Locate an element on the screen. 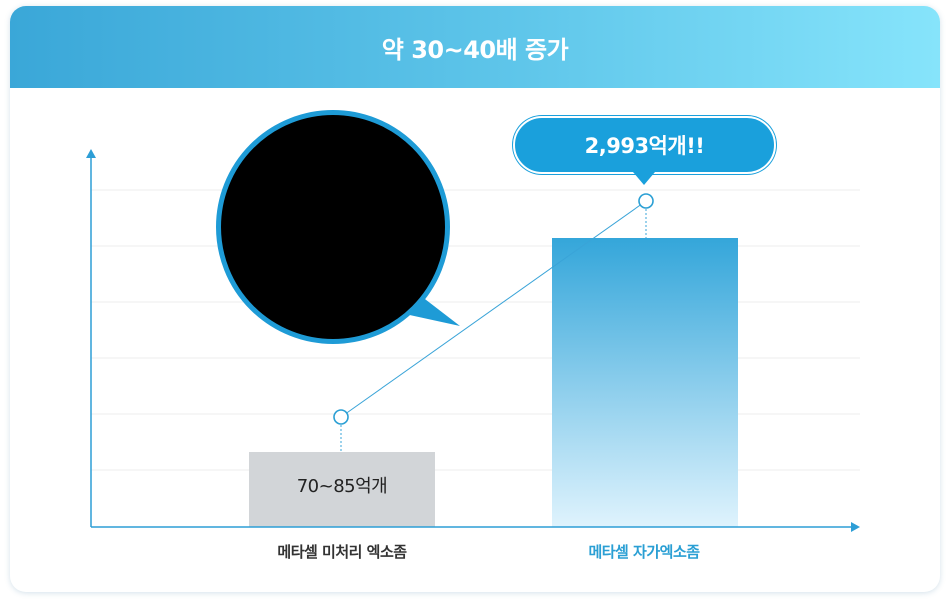 This screenshot has height=606, width=950. y-axis-arrow is located at coordinates (91, 153).